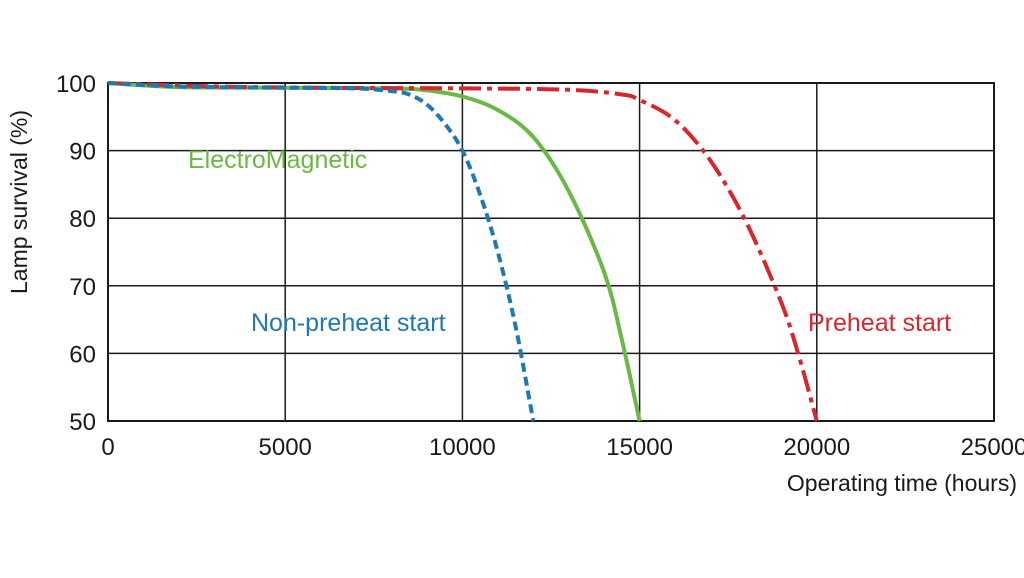 The height and width of the screenshot is (578, 1024). Describe the element at coordinates (19, 202) in the screenshot. I see `y-axis-title: Lamp survival (%)` at that location.